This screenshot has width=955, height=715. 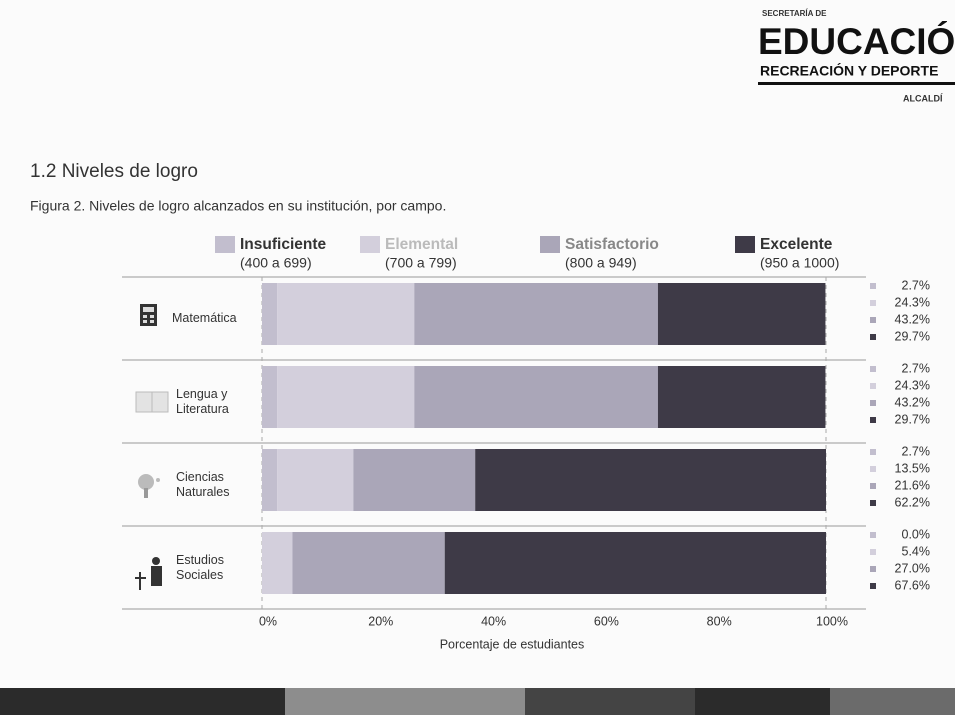 What do you see at coordinates (849, 70) in the screenshot?
I see `logo-text: RECREACIÓN Y DEPORTE` at bounding box center [849, 70].